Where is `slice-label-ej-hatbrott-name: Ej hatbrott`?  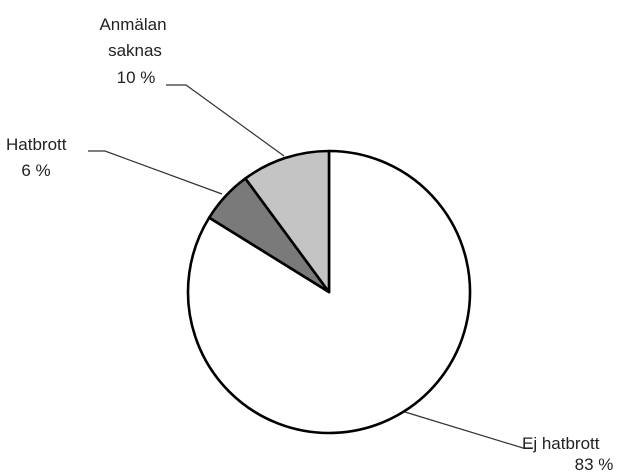
slice-label-ej-hatbrott-name: Ej hatbrott is located at coordinates (561, 443).